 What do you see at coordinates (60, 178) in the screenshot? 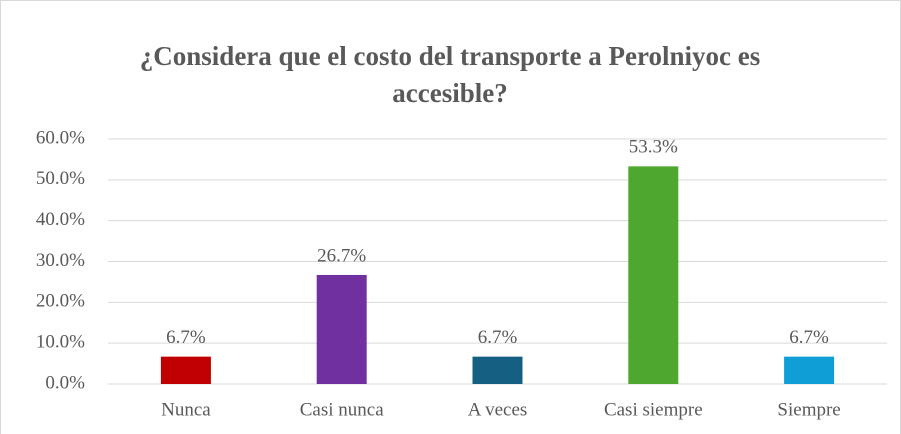
I see `y-tick-label: 50.0%` at bounding box center [60, 178].